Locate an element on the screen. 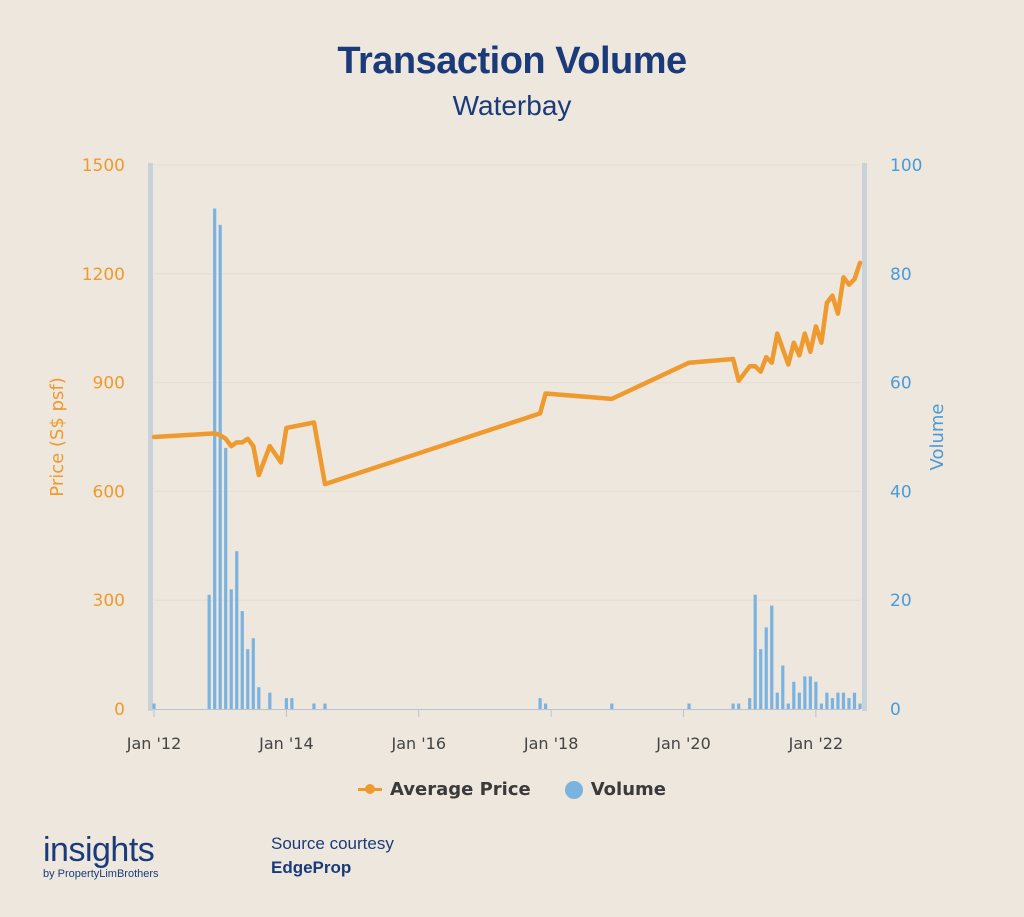 The image size is (1024, 917). legend-item-average-price: Average Price is located at coordinates (444, 789).